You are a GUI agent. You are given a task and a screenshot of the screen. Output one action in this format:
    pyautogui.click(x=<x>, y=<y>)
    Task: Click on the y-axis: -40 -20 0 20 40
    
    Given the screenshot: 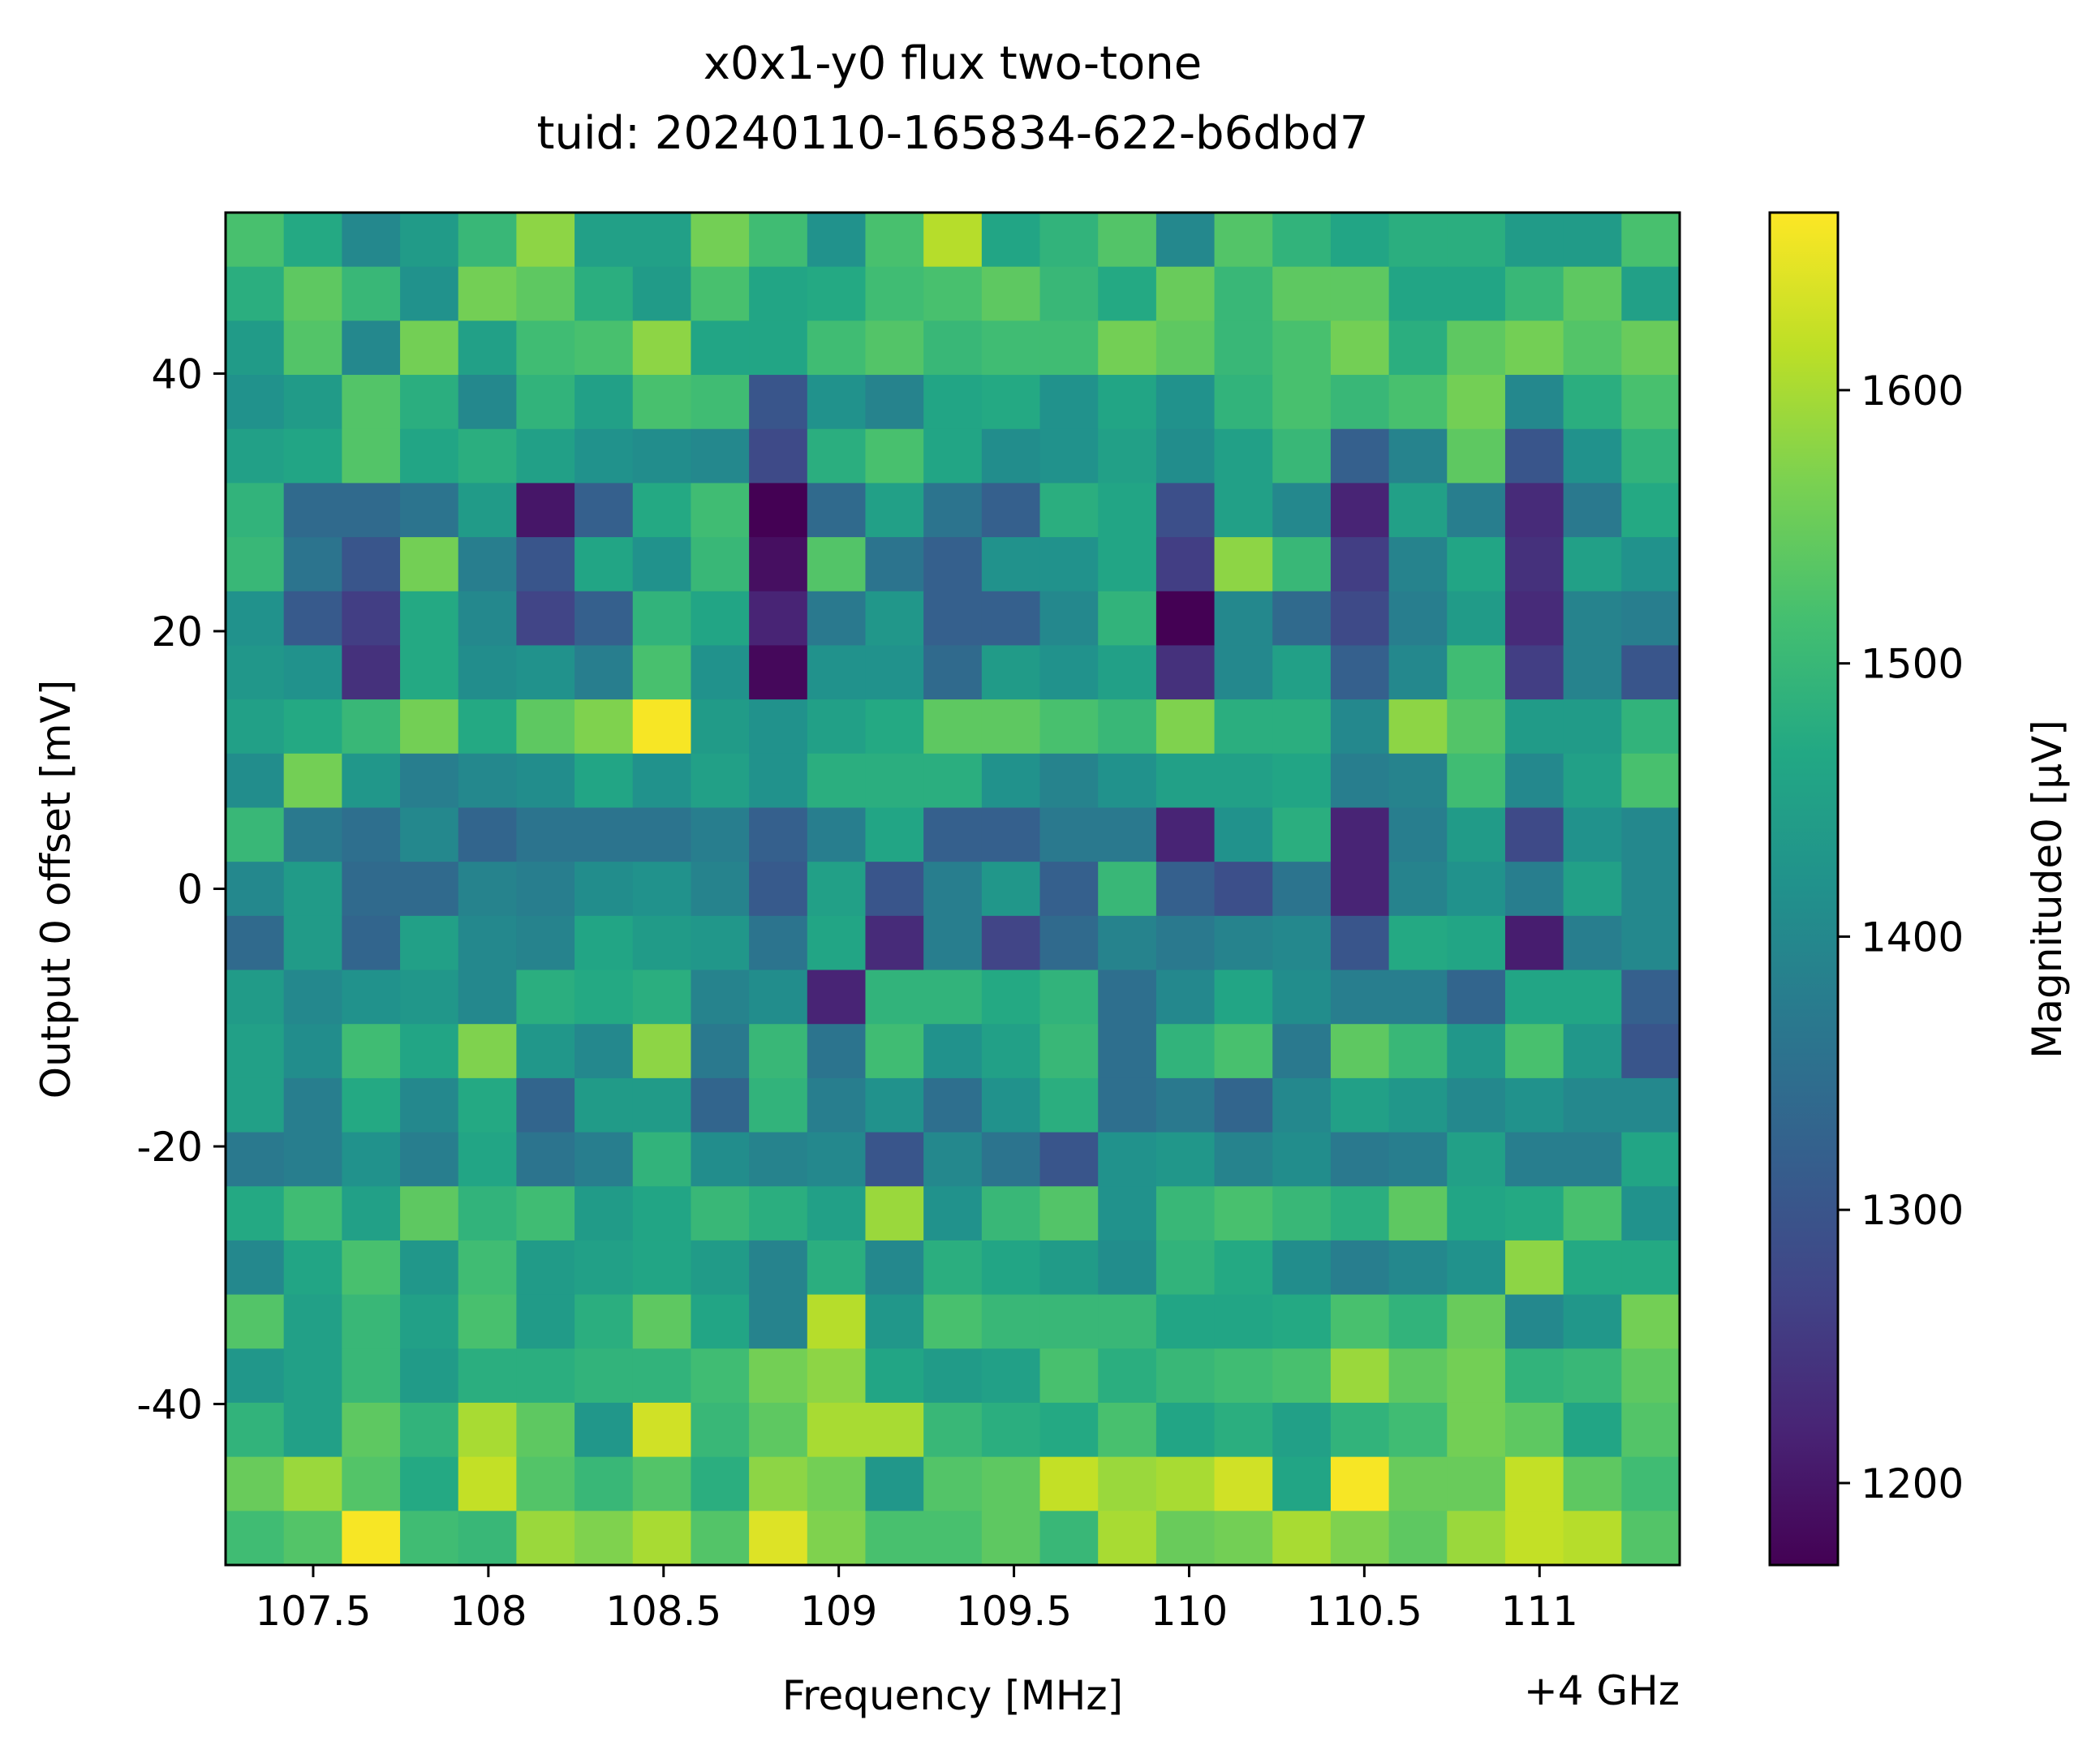 What is the action you would take?
    pyautogui.click(x=181, y=889)
    